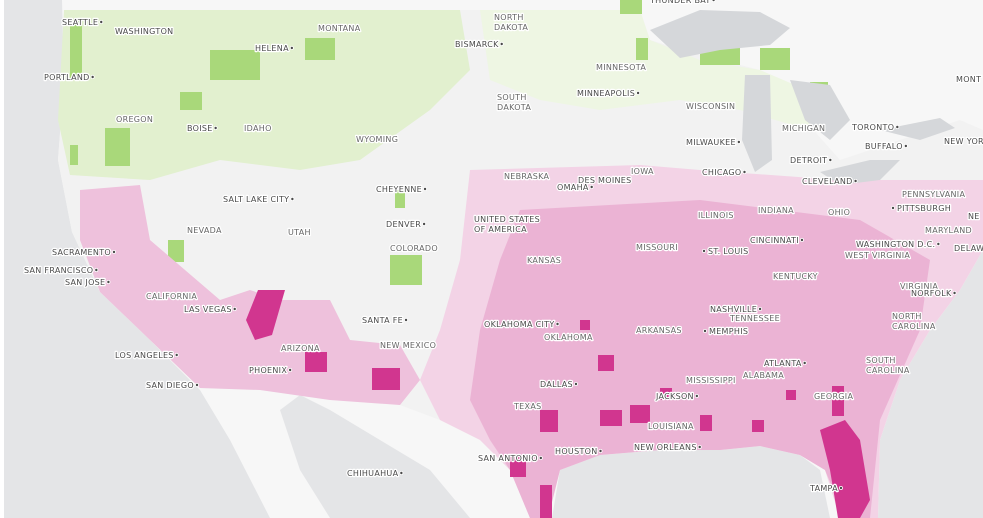 This screenshot has width=983, height=518. I want to click on map-label: ILLINOIS, so click(716, 215).